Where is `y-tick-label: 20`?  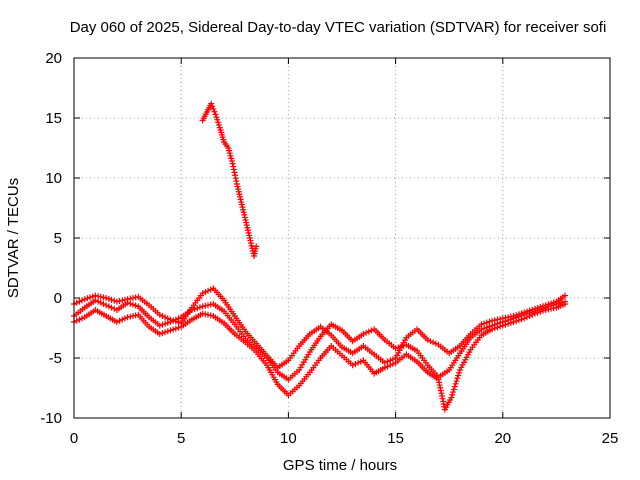
y-tick-label: 20 is located at coordinates (53, 58).